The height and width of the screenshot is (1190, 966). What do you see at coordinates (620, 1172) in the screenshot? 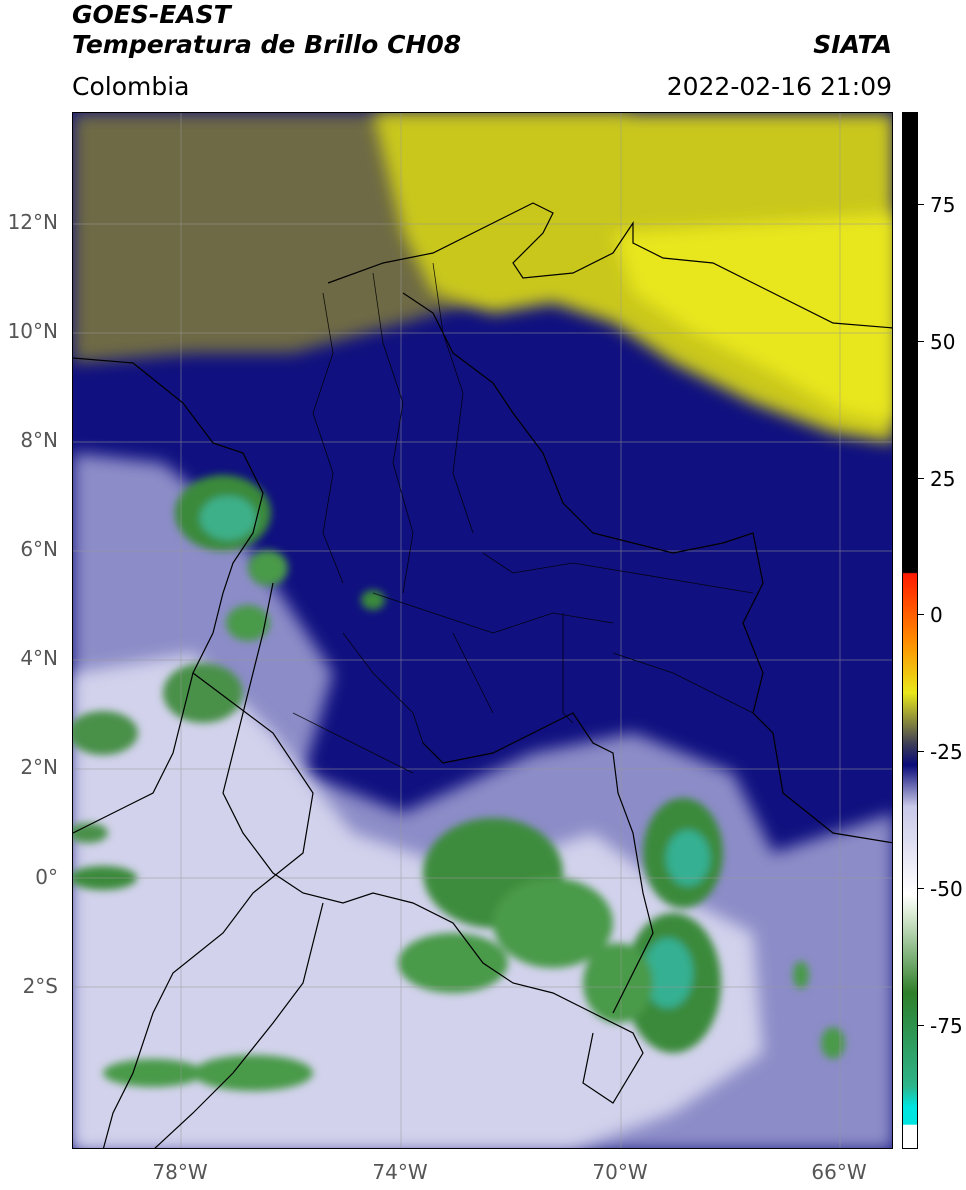
I see `lon-tick-70w: 70°W` at bounding box center [620, 1172].